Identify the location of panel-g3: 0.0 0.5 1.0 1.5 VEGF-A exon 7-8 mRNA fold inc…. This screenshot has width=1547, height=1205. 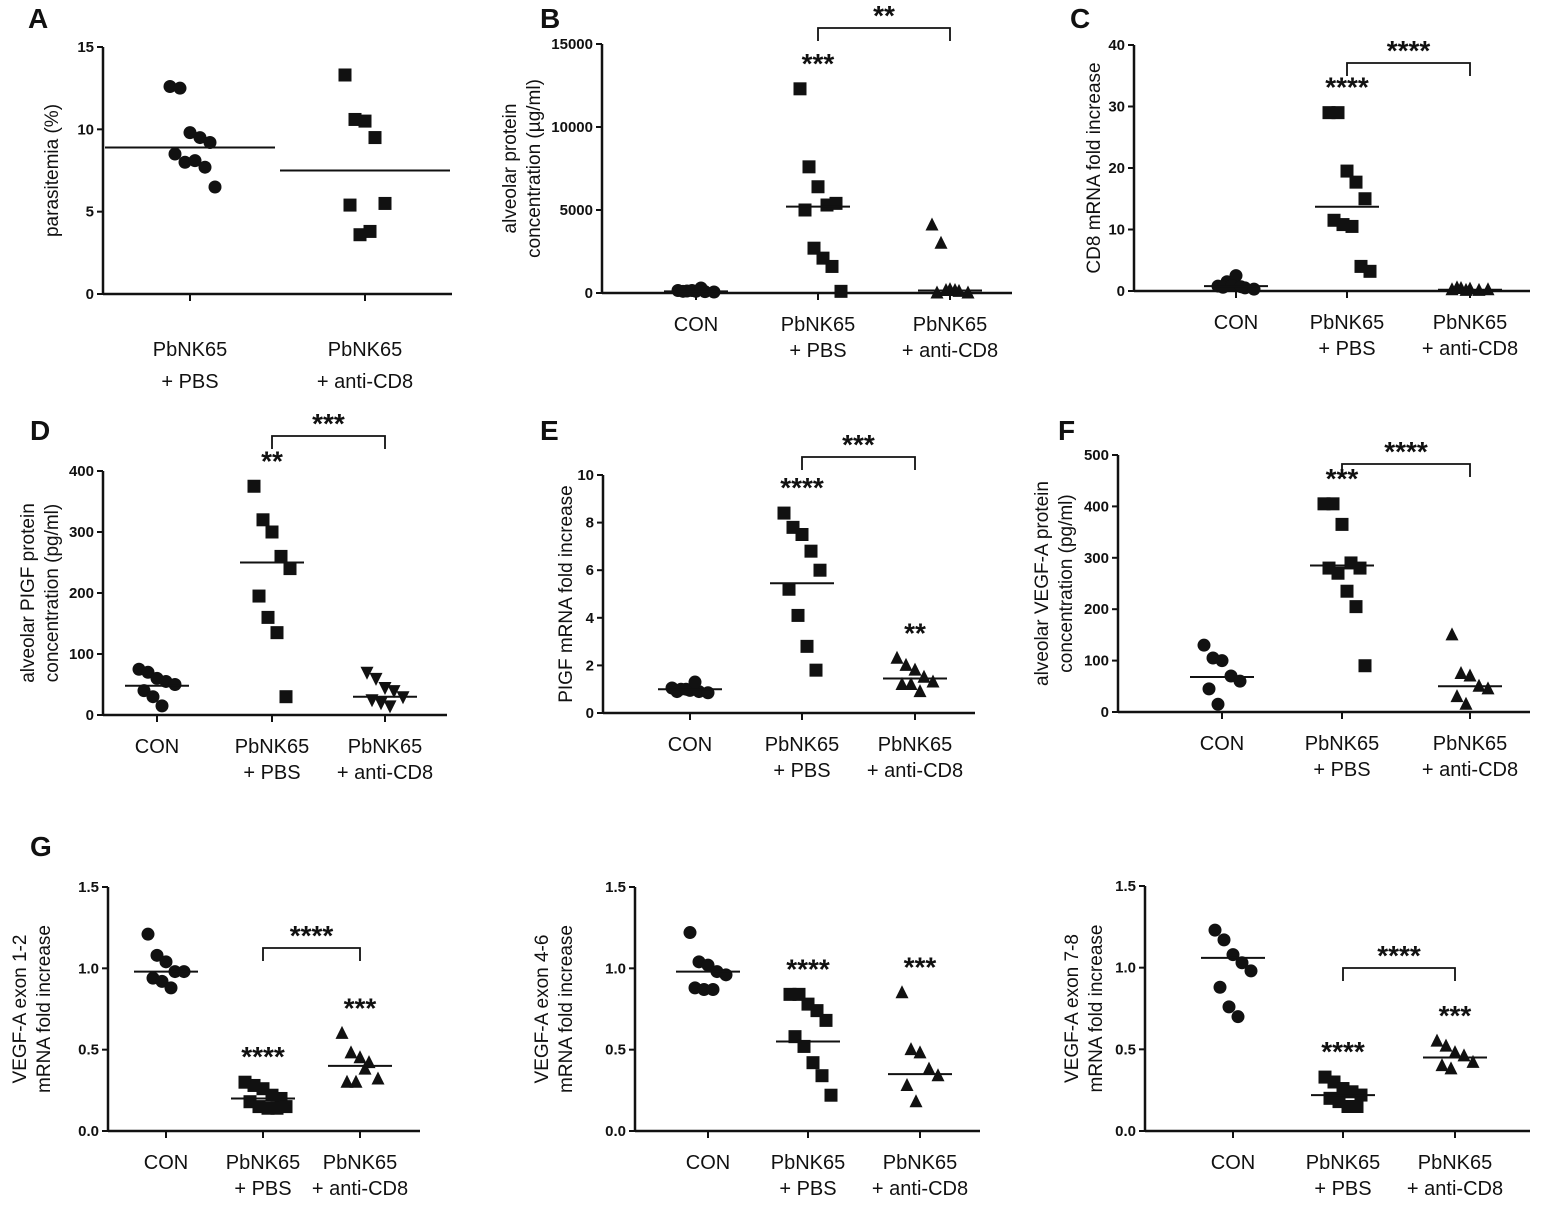
(1296, 1039).